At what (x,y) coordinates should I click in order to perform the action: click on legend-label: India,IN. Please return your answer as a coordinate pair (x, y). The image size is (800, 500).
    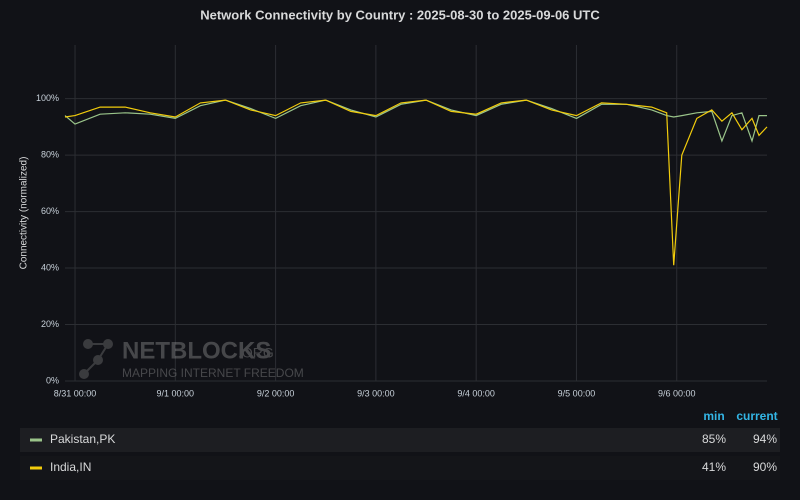
    Looking at the image, I should click on (70, 467).